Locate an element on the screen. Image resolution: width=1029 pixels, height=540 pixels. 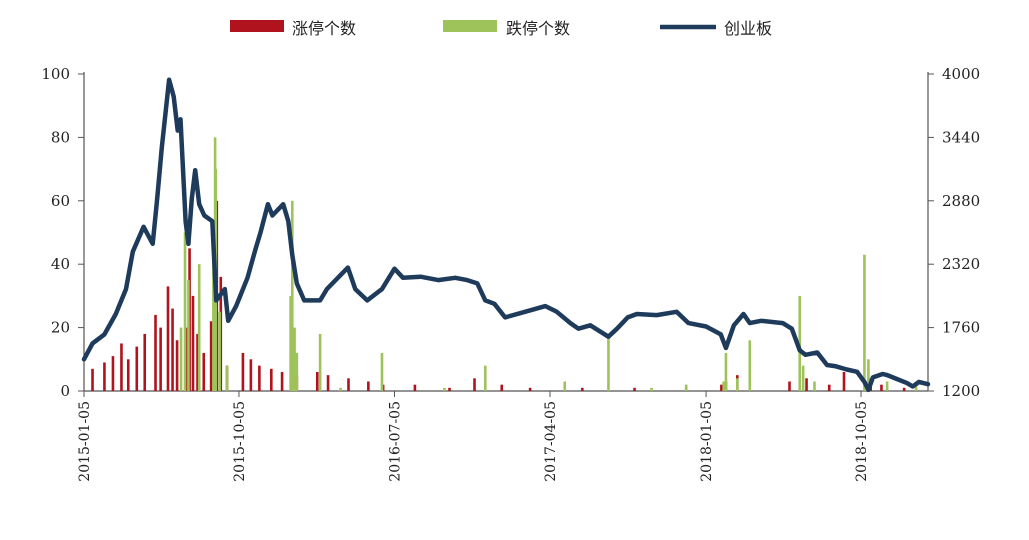
legend-label-2: 跌停个数 is located at coordinates (538, 28).